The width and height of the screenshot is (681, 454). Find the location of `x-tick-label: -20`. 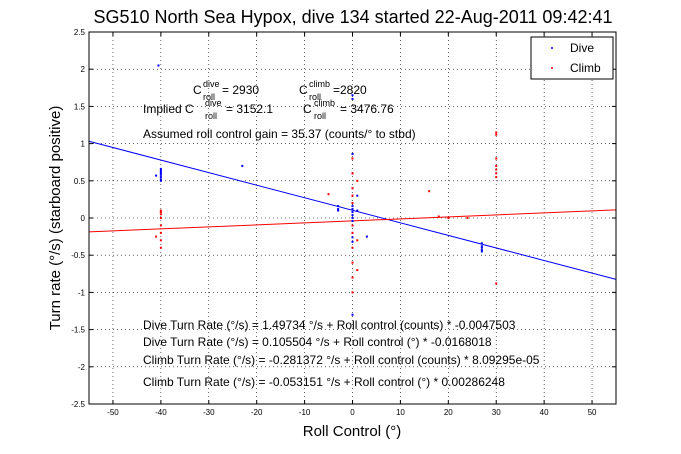

x-tick-label: -20 is located at coordinates (257, 412).